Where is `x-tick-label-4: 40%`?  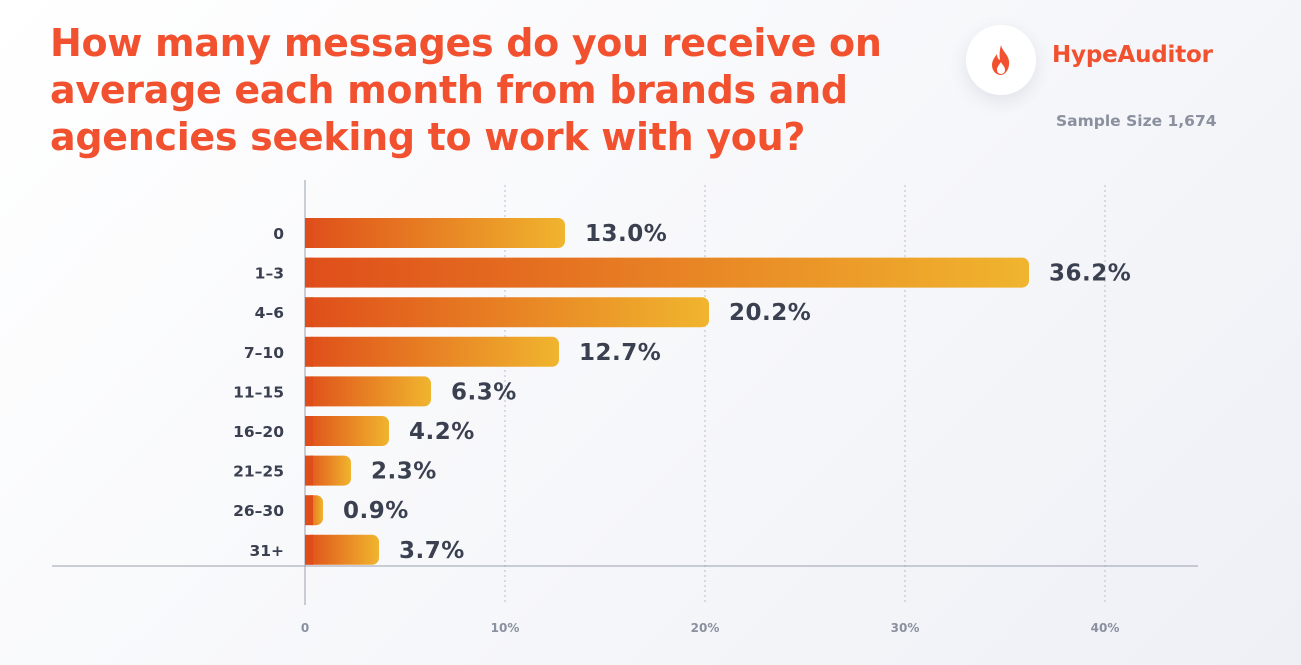
x-tick-label-4: 40% is located at coordinates (1105, 628).